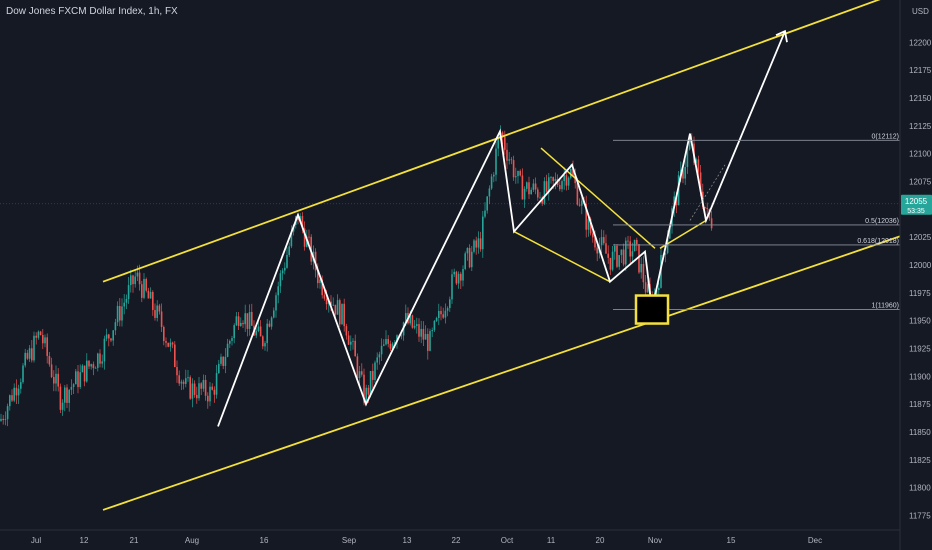  What do you see at coordinates (920, 126) in the screenshot?
I see `price-tick-label: 12125` at bounding box center [920, 126].